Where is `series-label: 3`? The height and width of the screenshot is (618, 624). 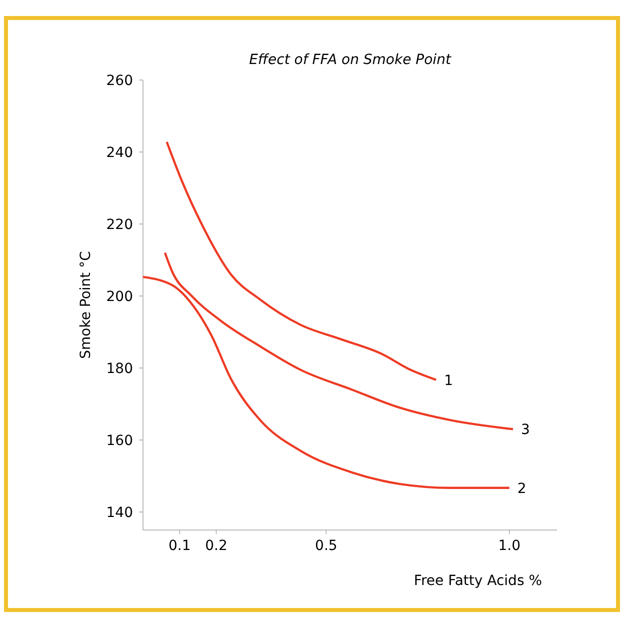 series-label: 3 is located at coordinates (525, 430).